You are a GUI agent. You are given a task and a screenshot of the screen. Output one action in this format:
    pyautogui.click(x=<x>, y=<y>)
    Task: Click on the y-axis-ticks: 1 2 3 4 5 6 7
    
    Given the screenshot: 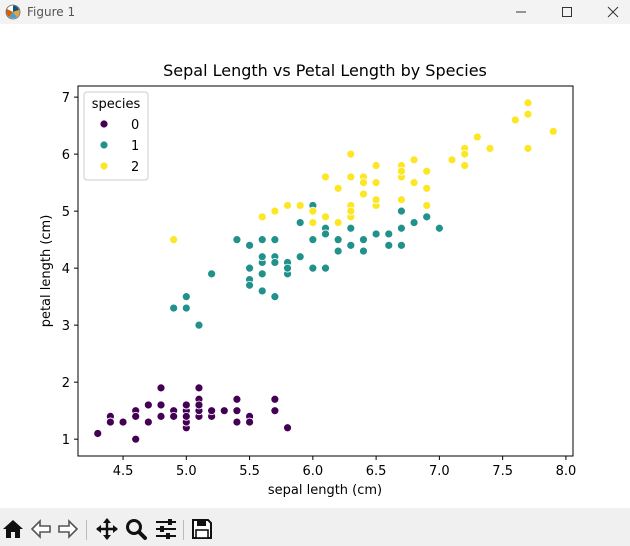 What is the action you would take?
    pyautogui.click(x=70, y=269)
    